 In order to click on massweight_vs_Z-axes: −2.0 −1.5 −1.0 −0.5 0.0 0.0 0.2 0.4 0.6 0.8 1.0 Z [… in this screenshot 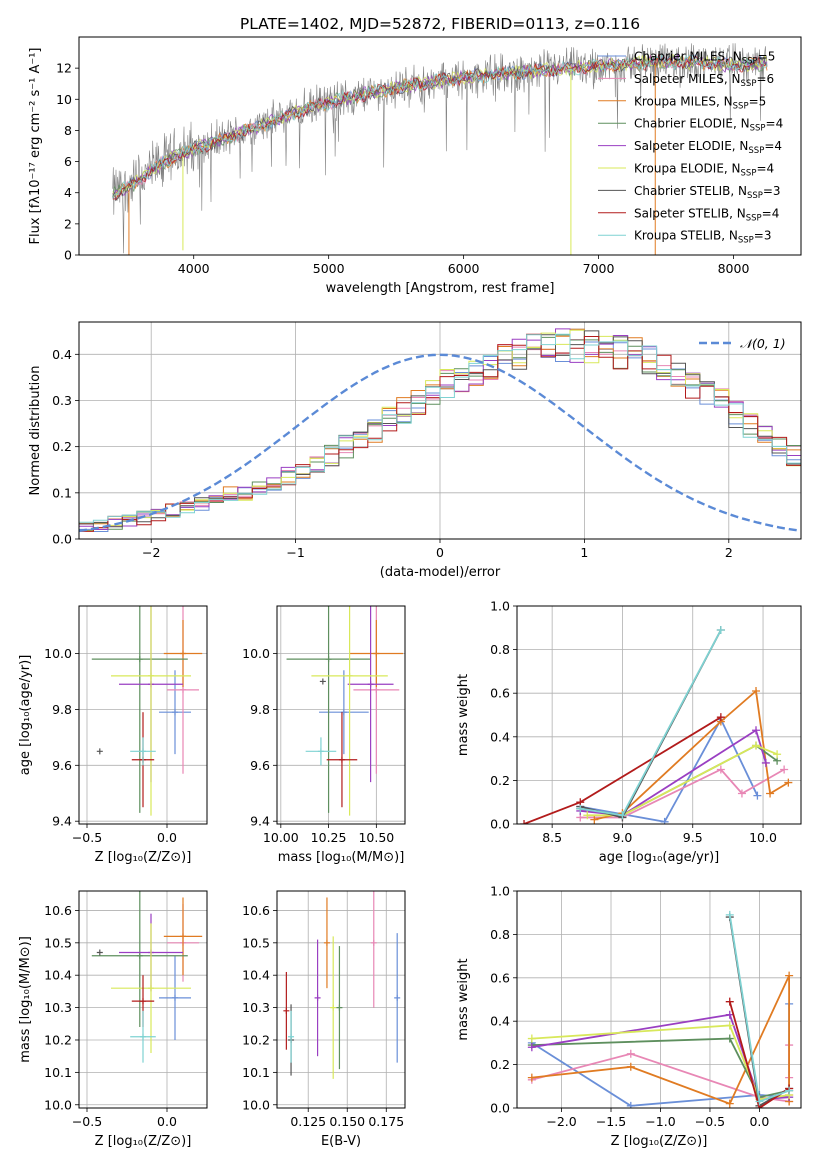, I will do `click(628, 1016)`.